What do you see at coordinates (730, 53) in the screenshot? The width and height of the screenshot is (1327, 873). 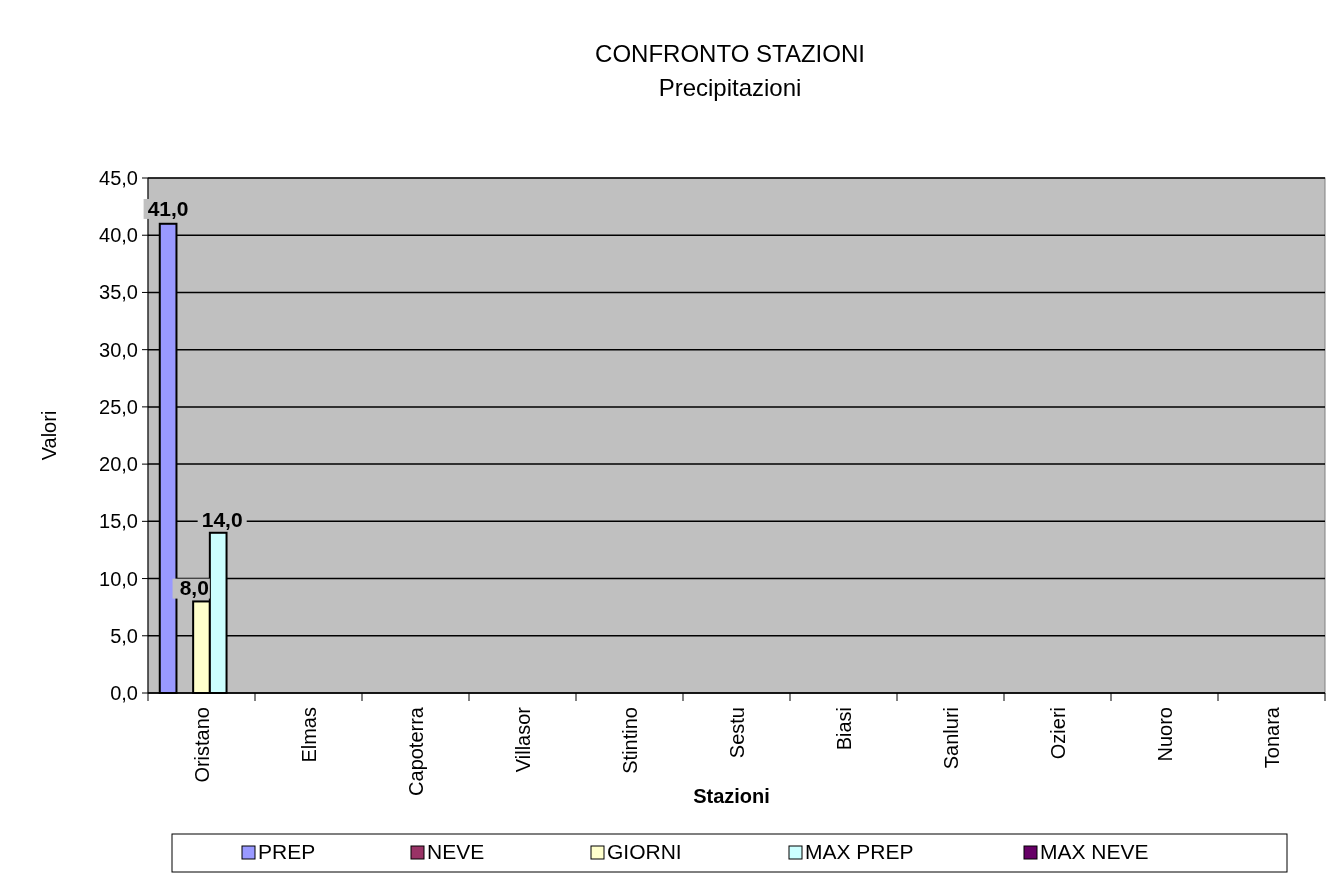 I see `chart-title: CONFRONTO STAZIONI` at bounding box center [730, 53].